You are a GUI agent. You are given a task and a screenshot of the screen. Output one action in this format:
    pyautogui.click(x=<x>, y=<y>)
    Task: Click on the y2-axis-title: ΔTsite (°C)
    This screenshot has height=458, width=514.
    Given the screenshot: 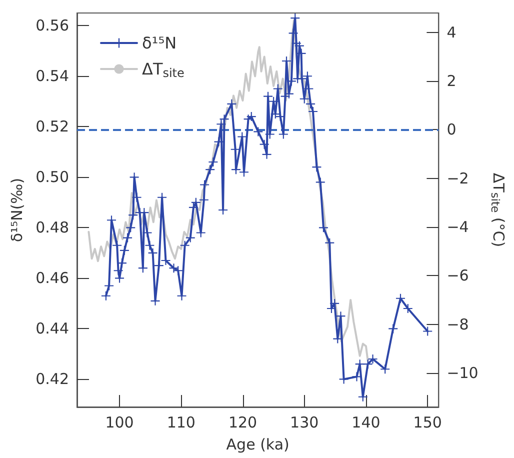 What is the action you would take?
    pyautogui.click(x=498, y=210)
    